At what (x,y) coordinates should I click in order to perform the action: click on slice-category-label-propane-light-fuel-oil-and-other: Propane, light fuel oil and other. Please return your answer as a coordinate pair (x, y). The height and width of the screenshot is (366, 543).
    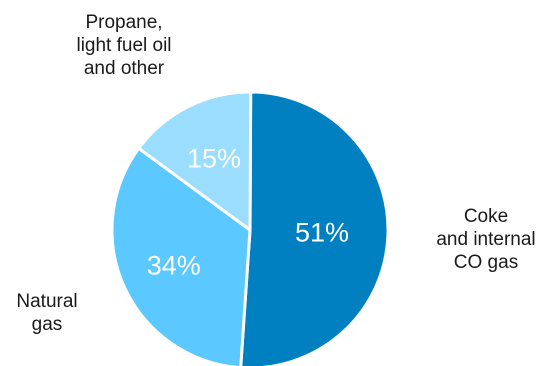
    Looking at the image, I should click on (123, 45).